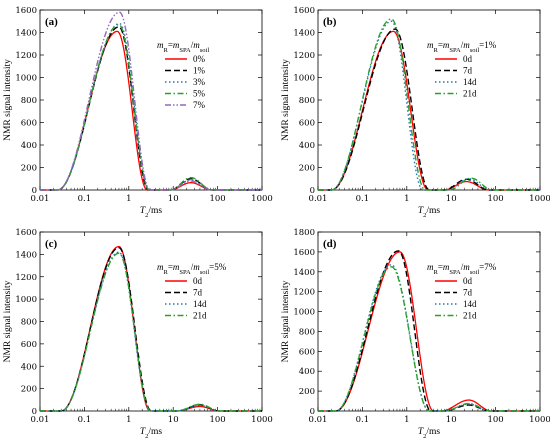 Image resolution: width=550 pixels, height=441 pixels. Describe the element at coordinates (330, 22) in the screenshot. I see `panel-label: (b)` at that location.